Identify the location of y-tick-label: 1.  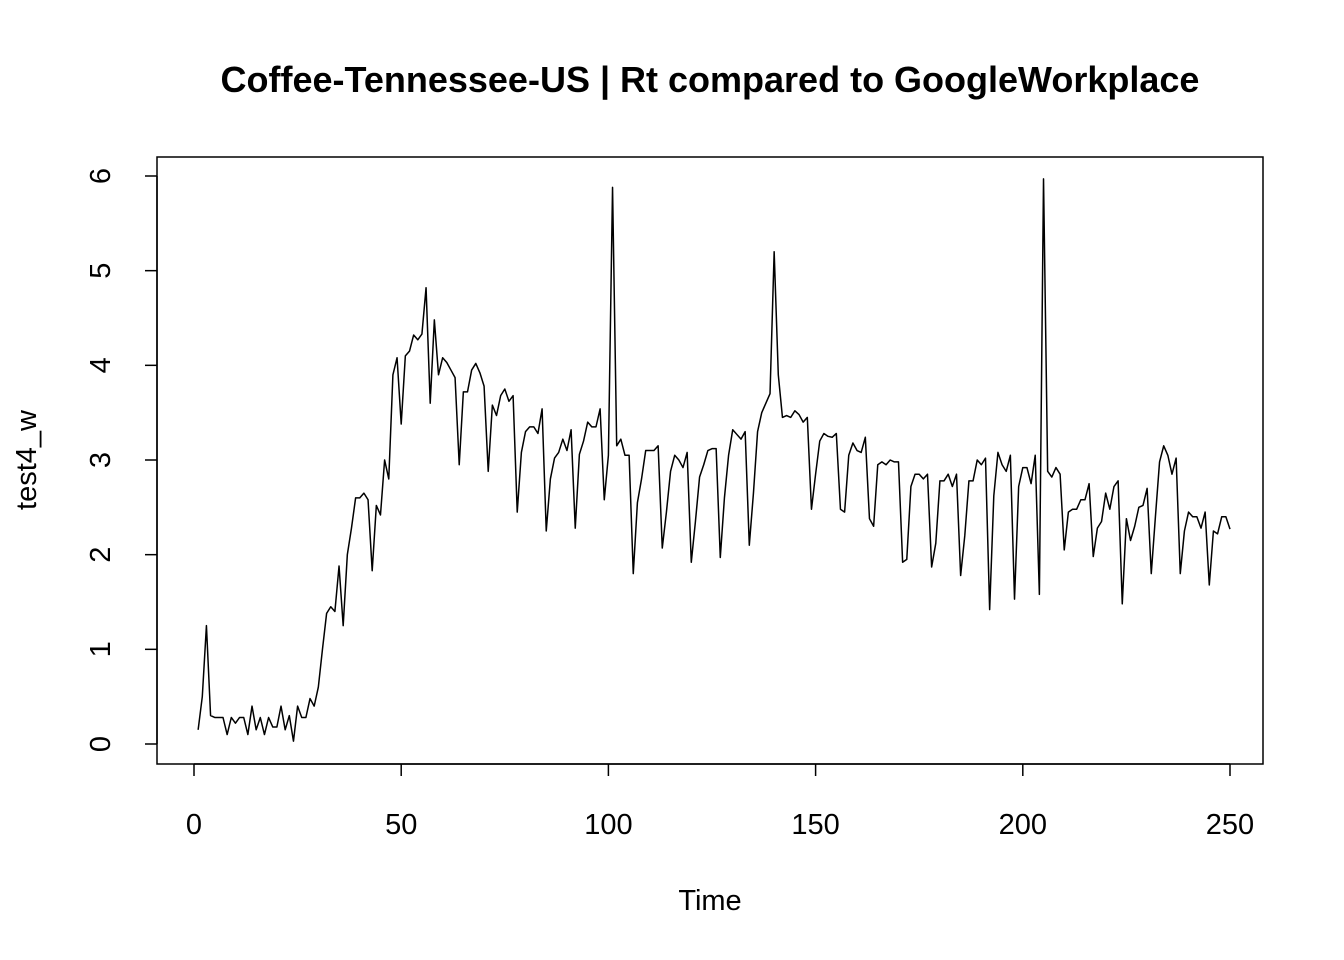
(101, 649).